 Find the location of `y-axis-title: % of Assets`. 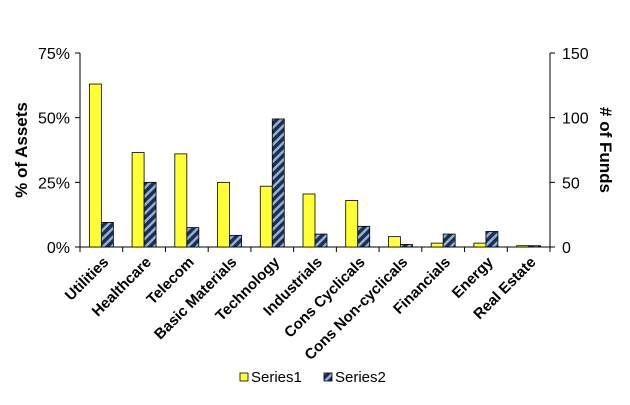

y-axis-title: % of Assets is located at coordinates (21, 150).